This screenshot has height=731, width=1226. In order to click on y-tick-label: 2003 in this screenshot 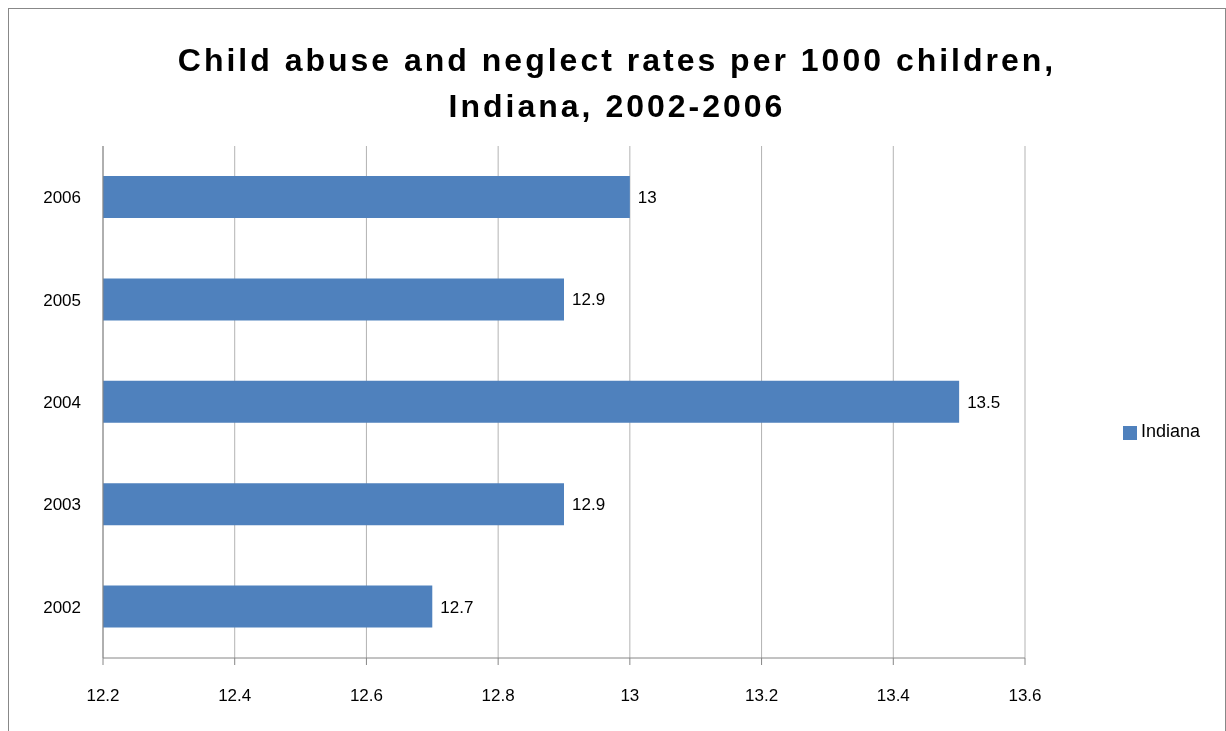, I will do `click(62, 505)`.